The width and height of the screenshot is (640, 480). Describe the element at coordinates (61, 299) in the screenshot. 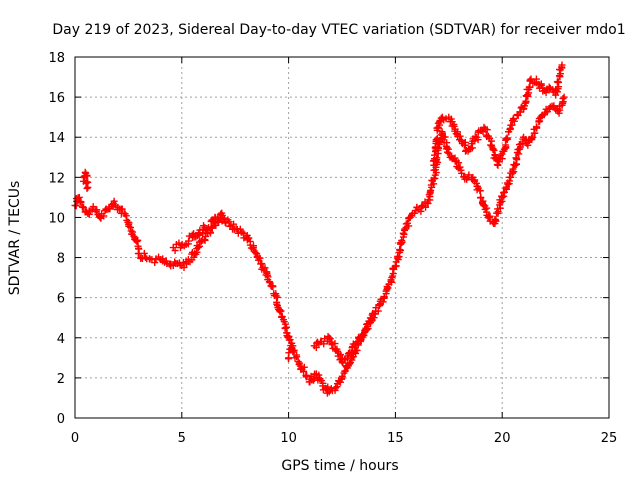

I see `y-tick-label: 6` at that location.